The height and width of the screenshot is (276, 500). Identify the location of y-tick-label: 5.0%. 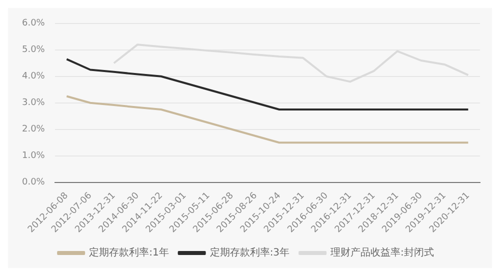
(34, 50).